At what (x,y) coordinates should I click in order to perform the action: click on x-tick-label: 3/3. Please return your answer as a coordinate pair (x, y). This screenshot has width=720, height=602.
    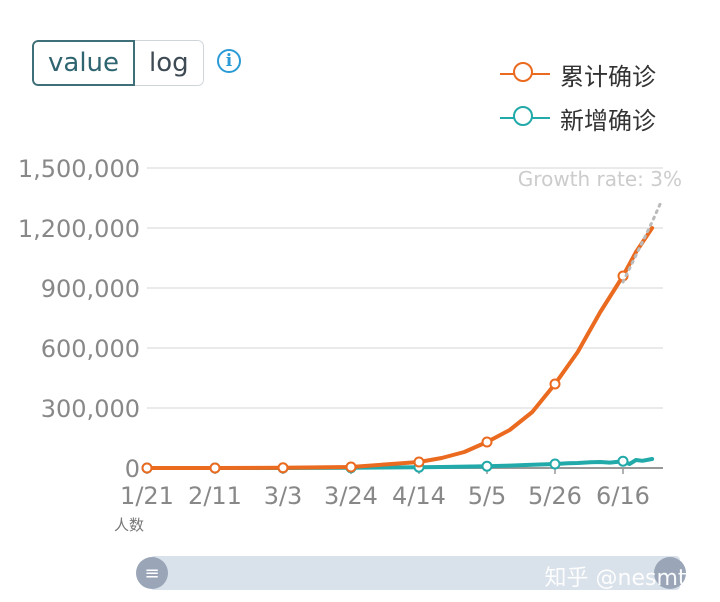
    Looking at the image, I should click on (283, 496).